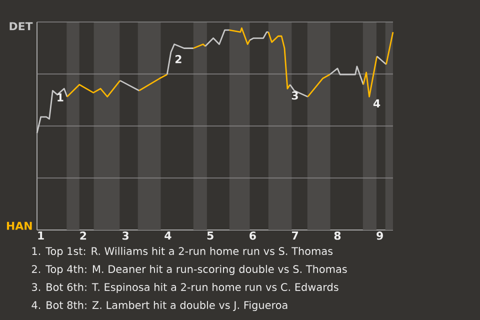 The height and width of the screenshot is (320, 480). What do you see at coordinates (379, 236) in the screenshot?
I see `x-tick-label: 9` at bounding box center [379, 236].